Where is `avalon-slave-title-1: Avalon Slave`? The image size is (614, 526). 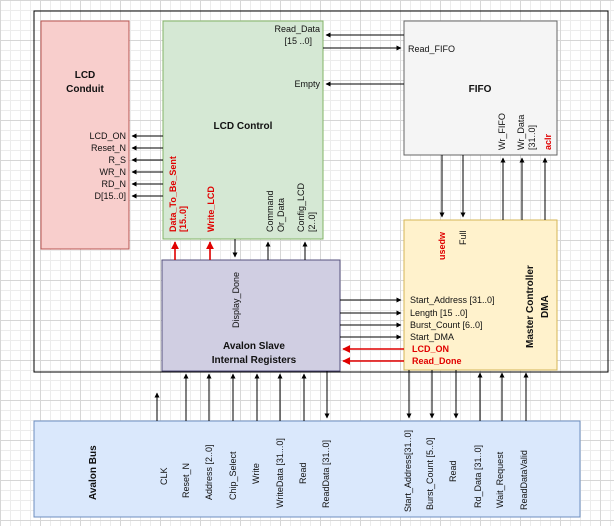 avalon-slave-title-1: Avalon Slave is located at coordinates (254, 346).